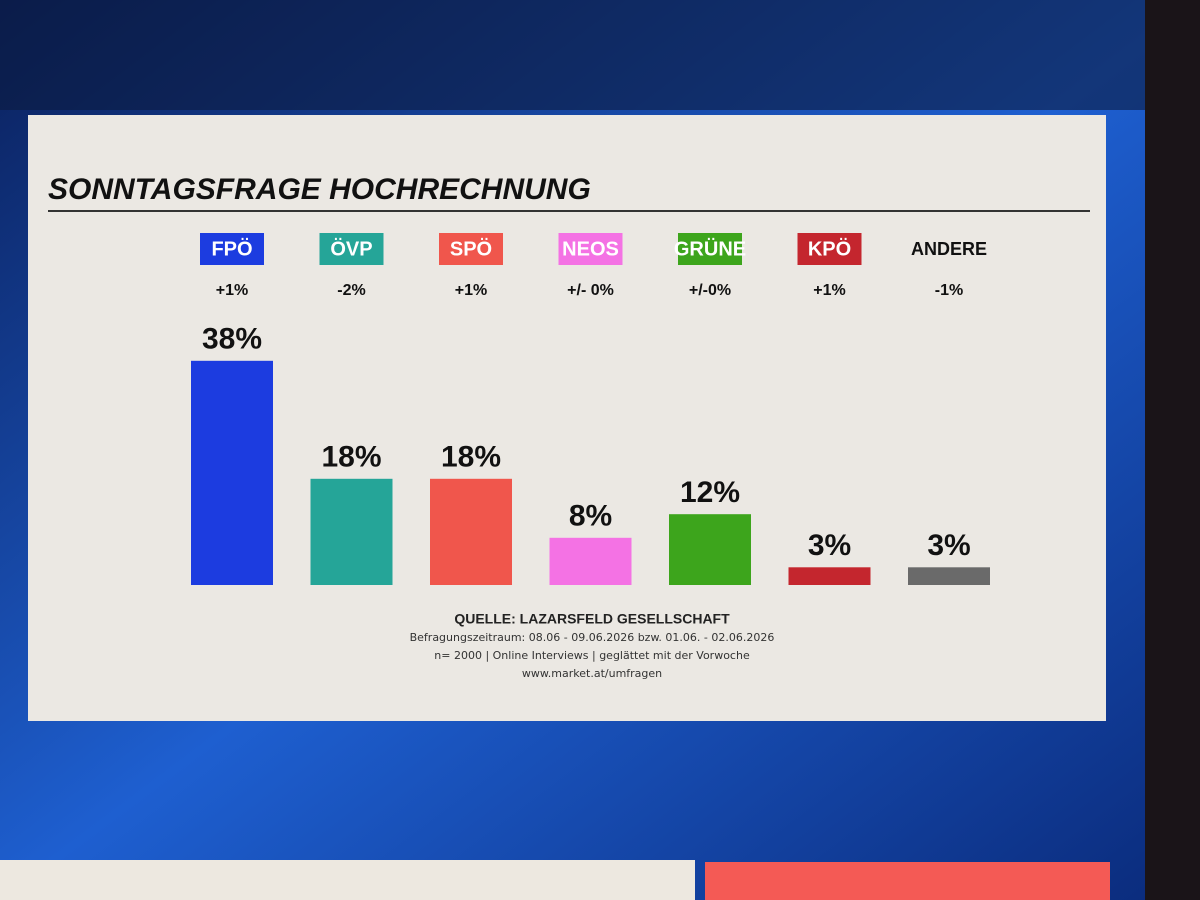 The width and height of the screenshot is (1200, 900). What do you see at coordinates (232, 339) in the screenshot?
I see `value-label: 38%` at bounding box center [232, 339].